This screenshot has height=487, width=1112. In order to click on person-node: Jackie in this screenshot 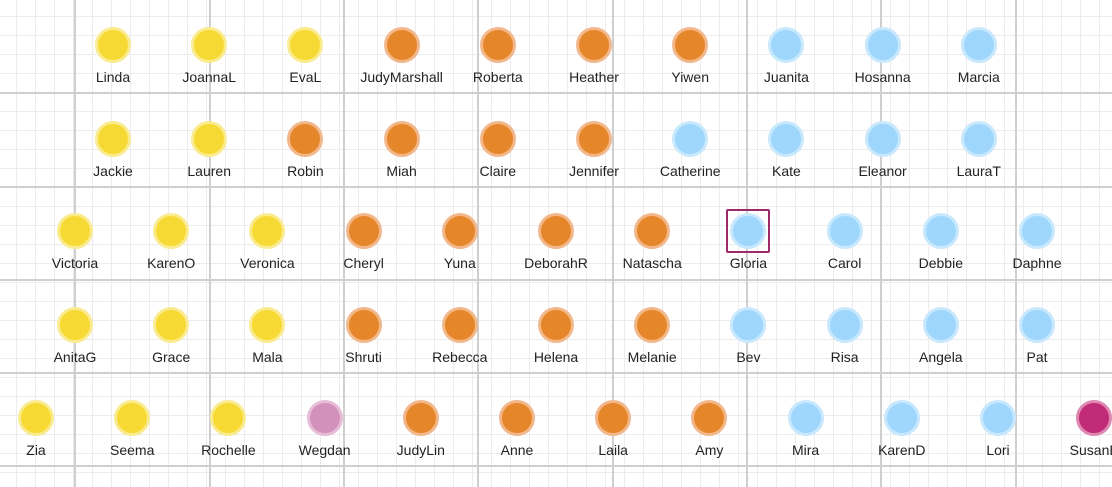, I will do `click(115, 154)`.